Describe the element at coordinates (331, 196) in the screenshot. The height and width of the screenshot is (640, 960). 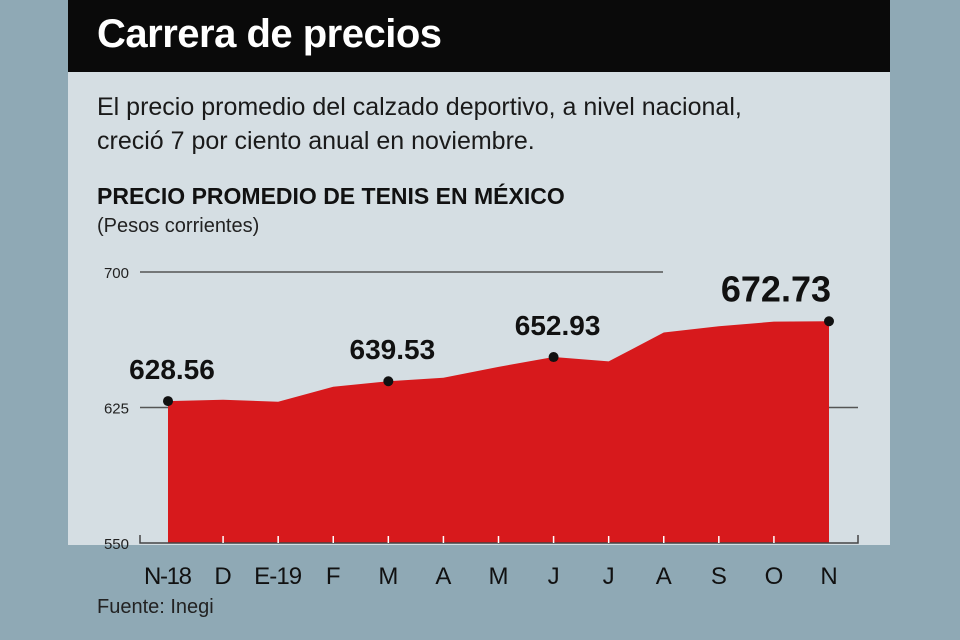
I see `chart-title: PRECIO PROMEDIO DE TENIS EN MÉXICO` at that location.